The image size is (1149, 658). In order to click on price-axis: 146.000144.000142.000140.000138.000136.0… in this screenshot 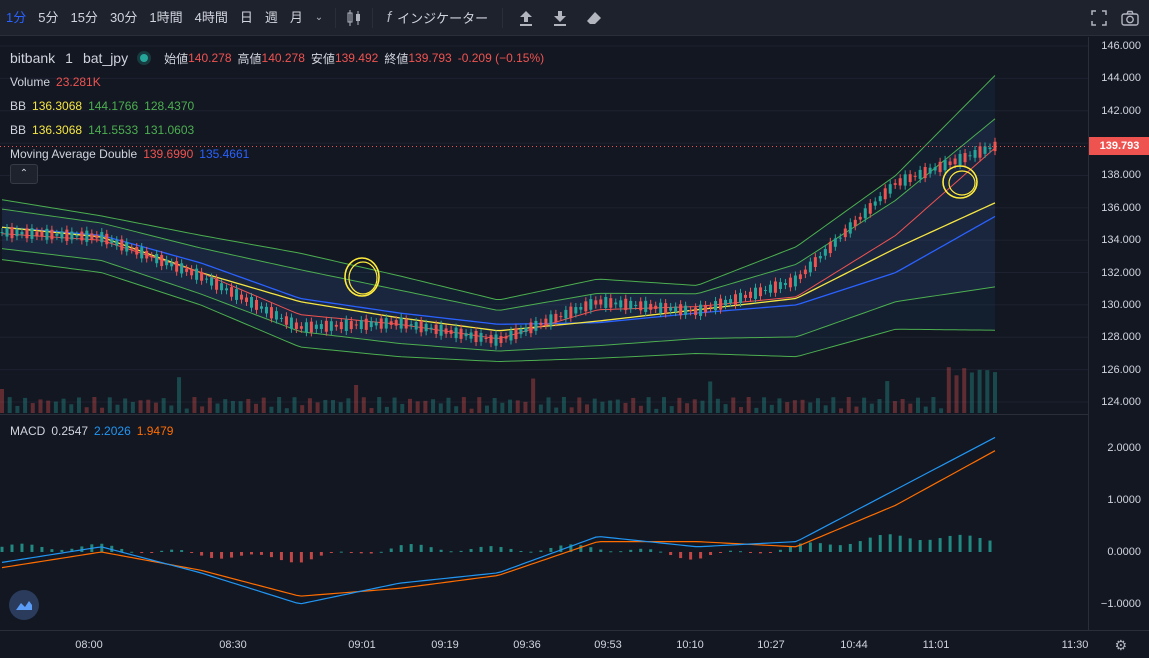, I will do `click(1118, 333)`.